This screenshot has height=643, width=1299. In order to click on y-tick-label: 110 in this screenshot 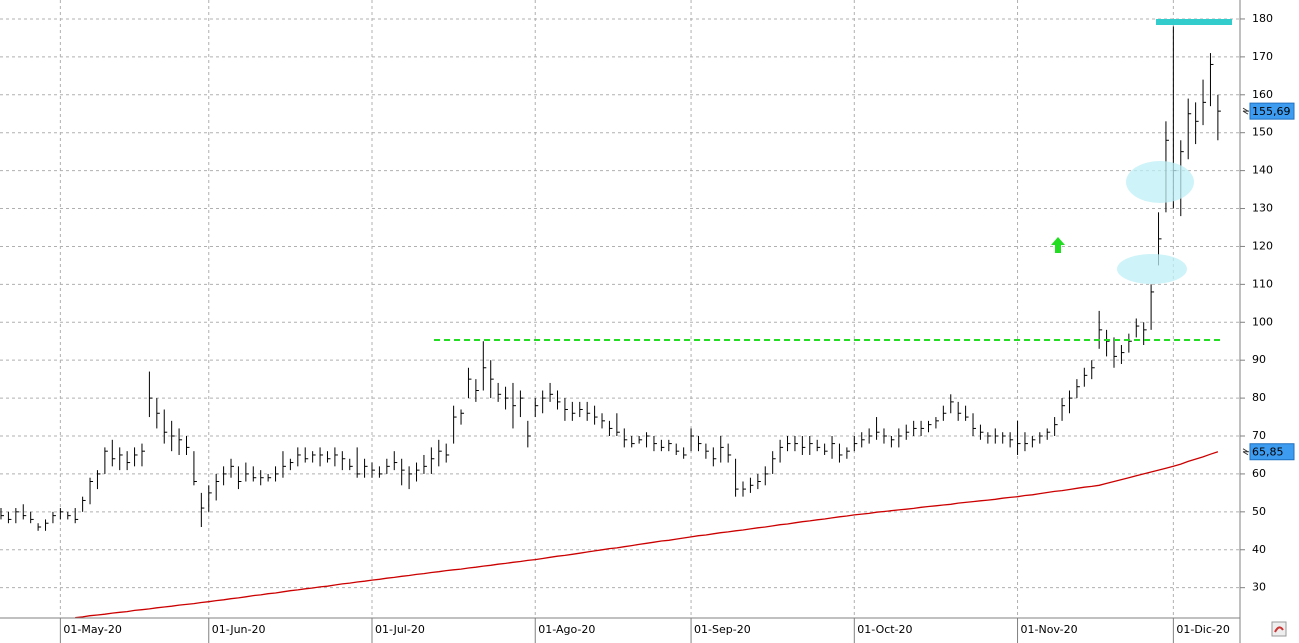, I will do `click(1262, 283)`.